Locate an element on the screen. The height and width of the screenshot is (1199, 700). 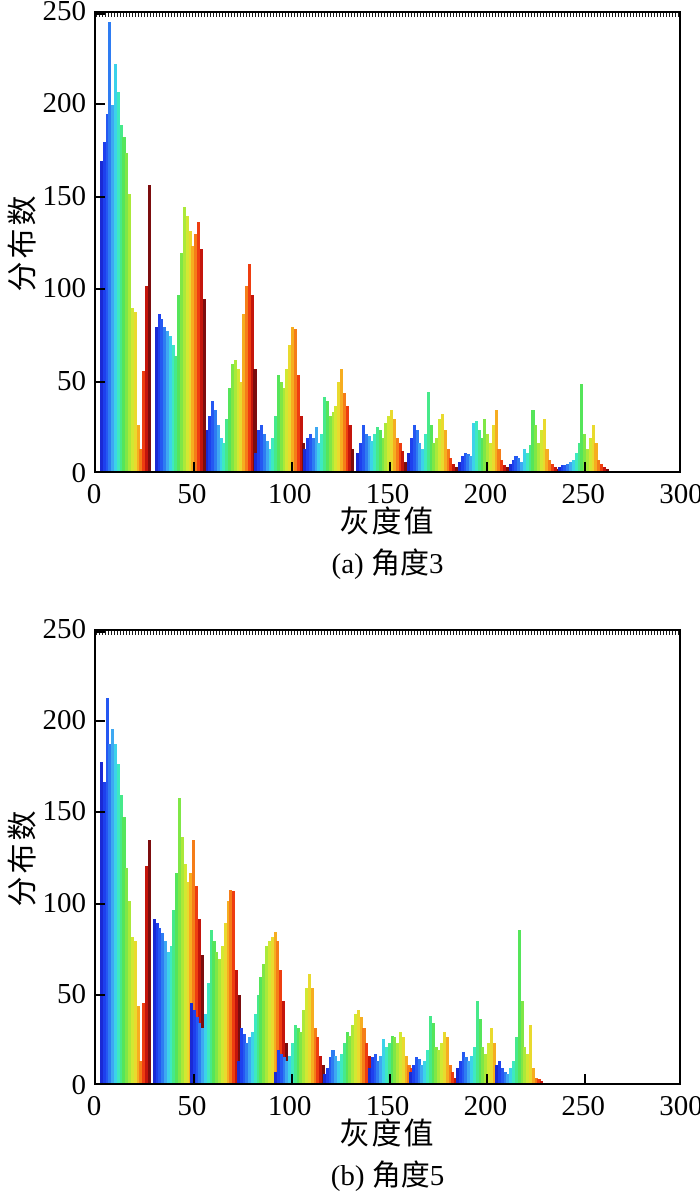
y-tick-label: 0 is located at coordinates (79, 473).